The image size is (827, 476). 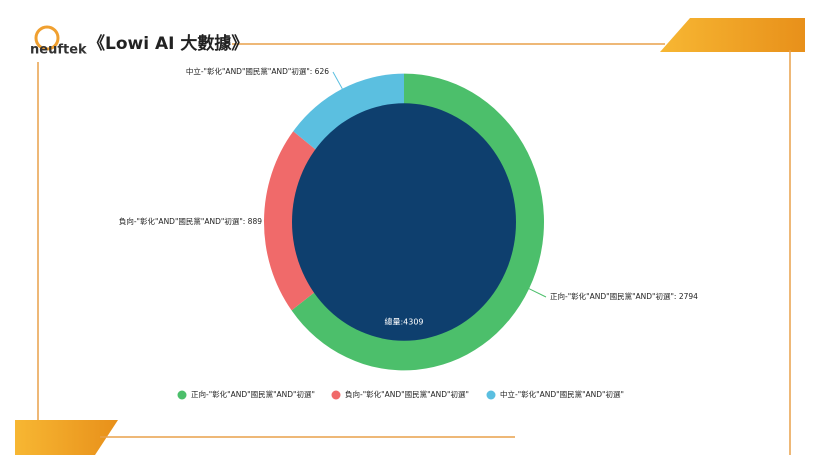 I want to click on donut-center, so click(x=404, y=222).